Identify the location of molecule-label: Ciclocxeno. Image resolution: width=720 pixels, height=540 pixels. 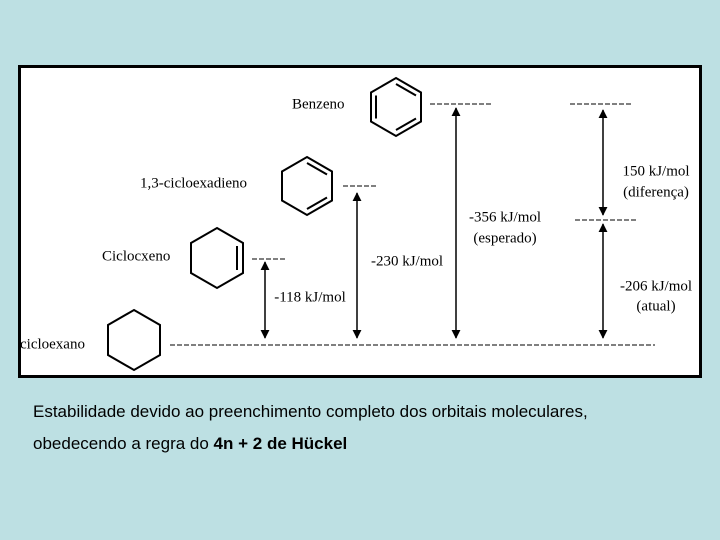
(136, 256).